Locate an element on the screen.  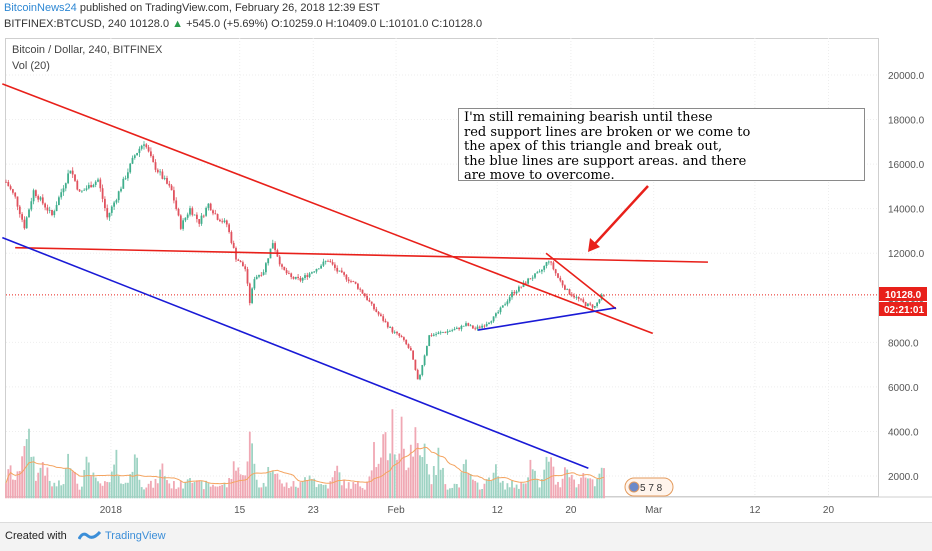
tradingview-logo-icon is located at coordinates (90, 536).